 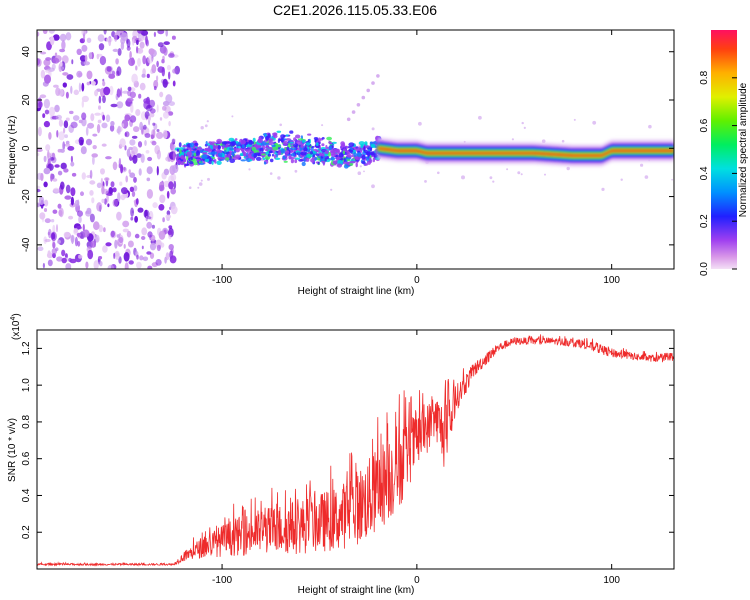 What do you see at coordinates (26, 196) in the screenshot?
I see `spectrogram-y-tick-label: -20` at bounding box center [26, 196].